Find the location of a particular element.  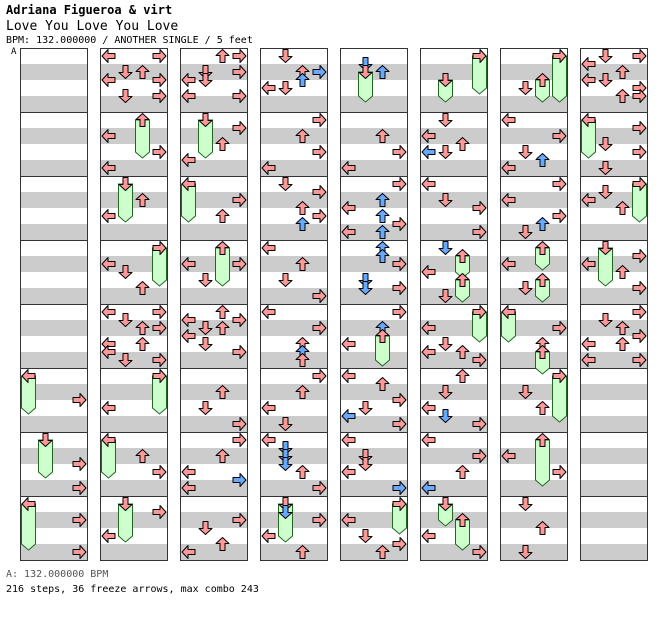

song-artist: Adriana Figueroa & virt is located at coordinates (89, 10).